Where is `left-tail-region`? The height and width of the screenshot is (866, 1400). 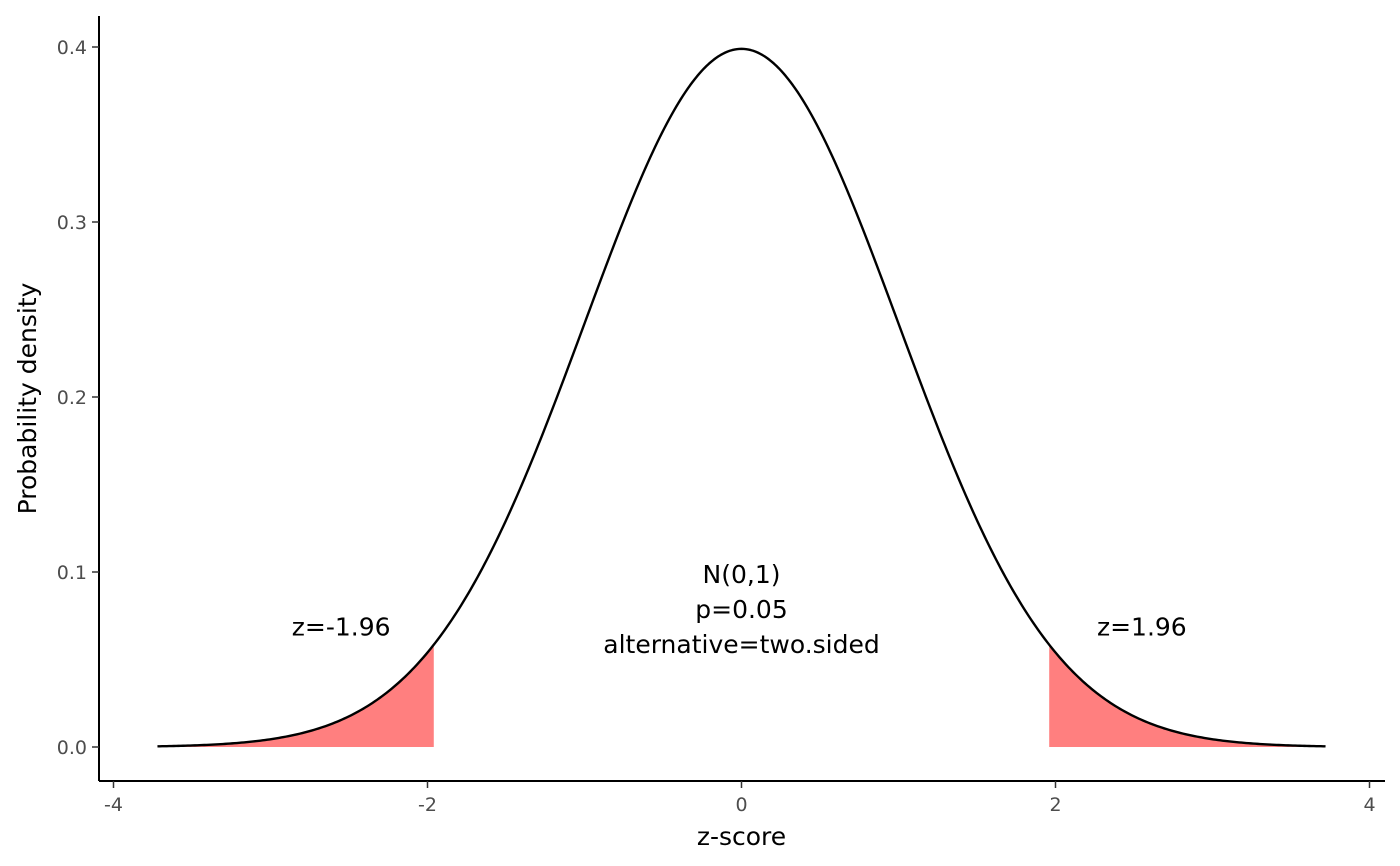
left-tail-region is located at coordinates (295, 695).